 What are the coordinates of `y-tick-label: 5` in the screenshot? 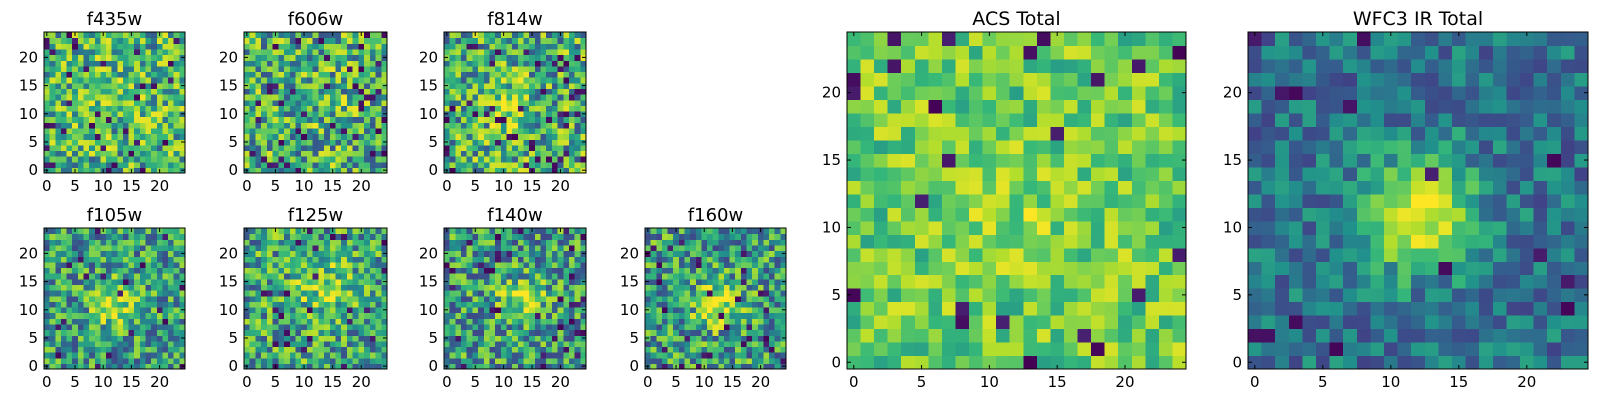 It's located at (33, 142).